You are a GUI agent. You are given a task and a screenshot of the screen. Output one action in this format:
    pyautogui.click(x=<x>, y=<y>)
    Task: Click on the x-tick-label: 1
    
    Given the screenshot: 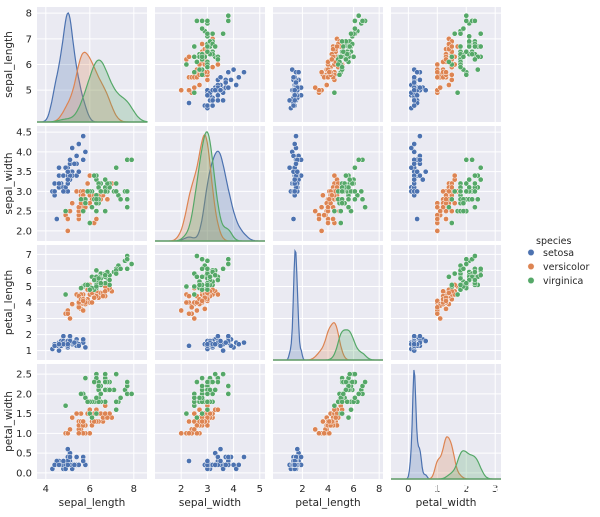 What is the action you would take?
    pyautogui.click(x=437, y=489)
    